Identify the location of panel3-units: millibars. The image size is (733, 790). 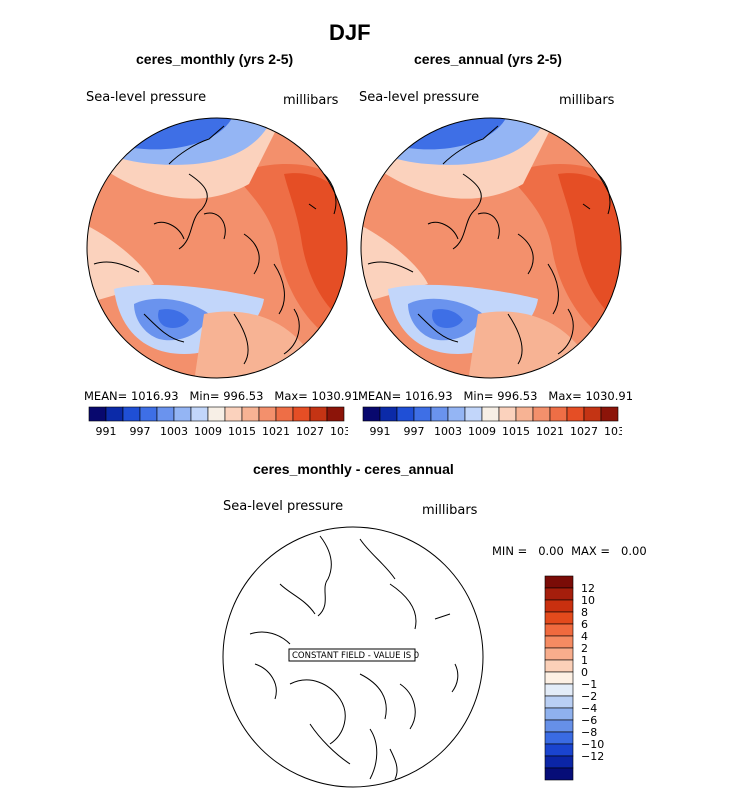
(450, 510).